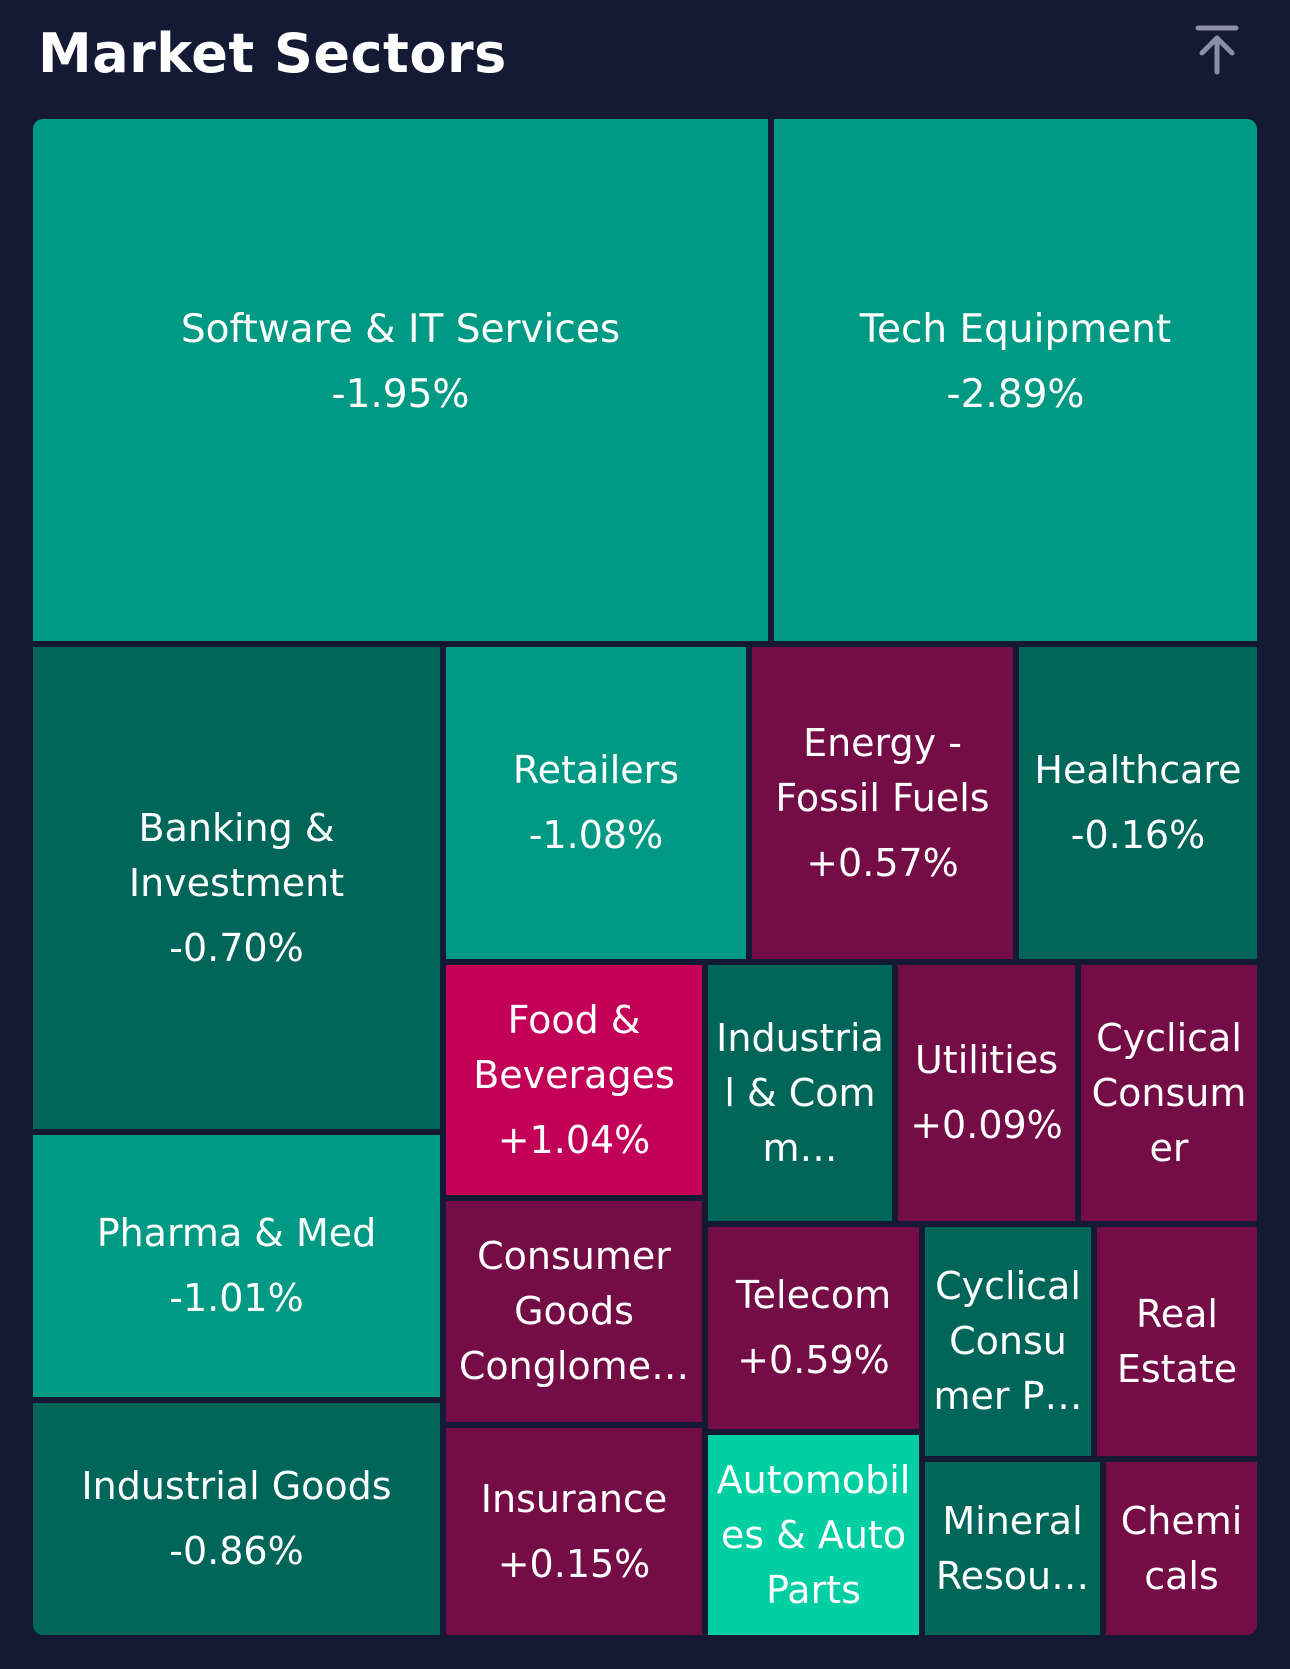 Image resolution: width=1290 pixels, height=1669 pixels. Describe the element at coordinates (596, 803) in the screenshot. I see `sector-tile-retailers: Retailers -1.08%` at that location.